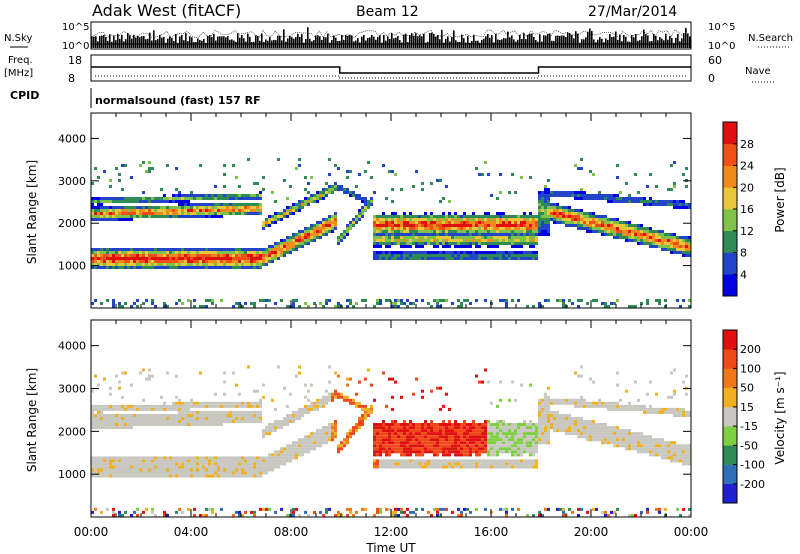 This screenshot has height=554, width=800. What do you see at coordinates (560, 42) in the screenshot?
I see `count-bar` at bounding box center [560, 42].